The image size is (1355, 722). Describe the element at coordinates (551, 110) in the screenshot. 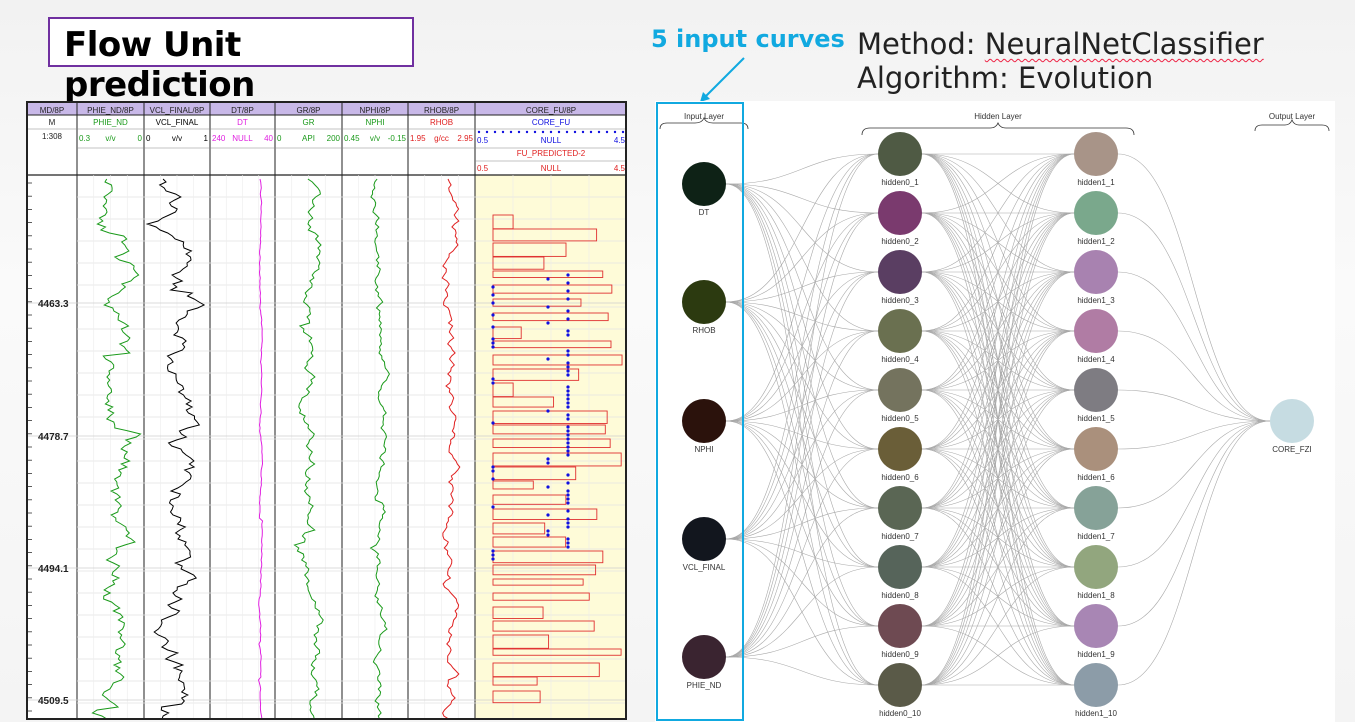

I see `core-track-header: CORE_FU/8P` at that location.